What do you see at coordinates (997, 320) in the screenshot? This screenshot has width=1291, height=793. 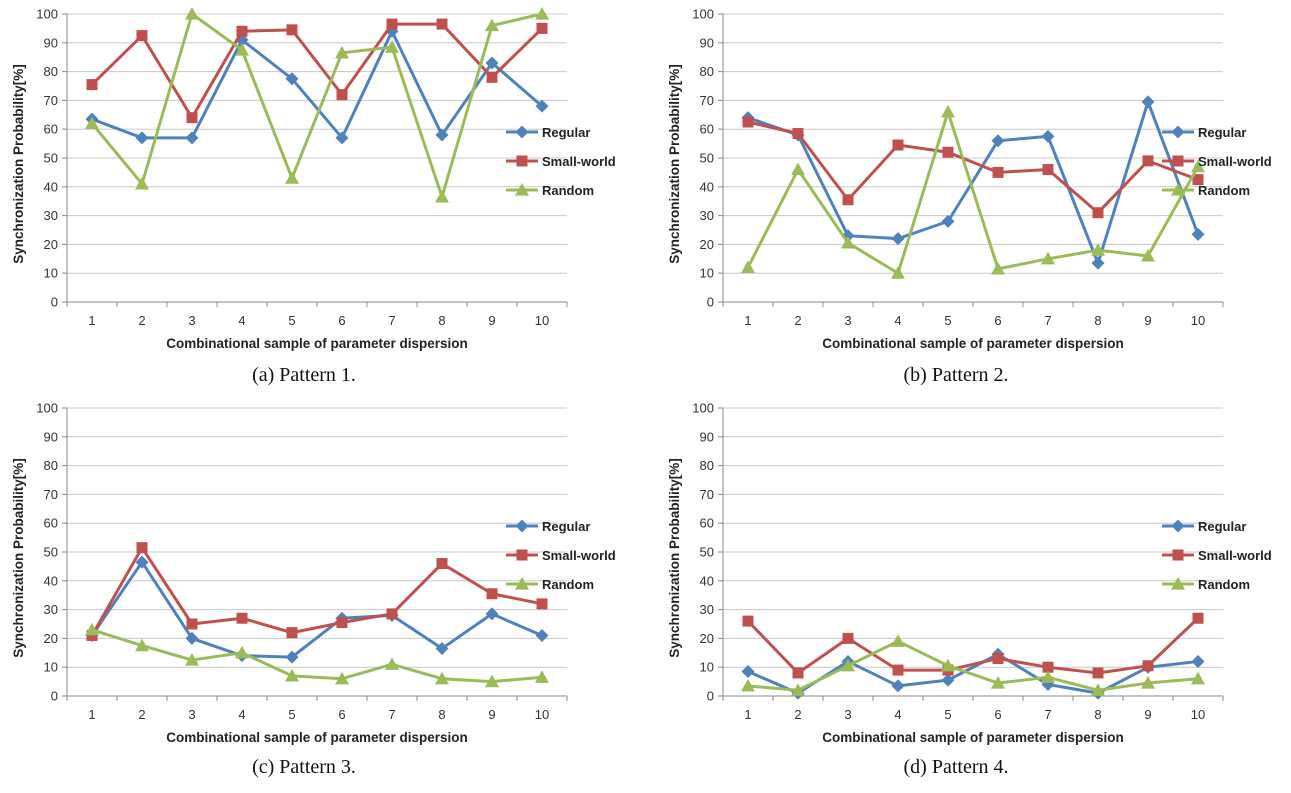 I see `x-tick-label: 6` at bounding box center [997, 320].